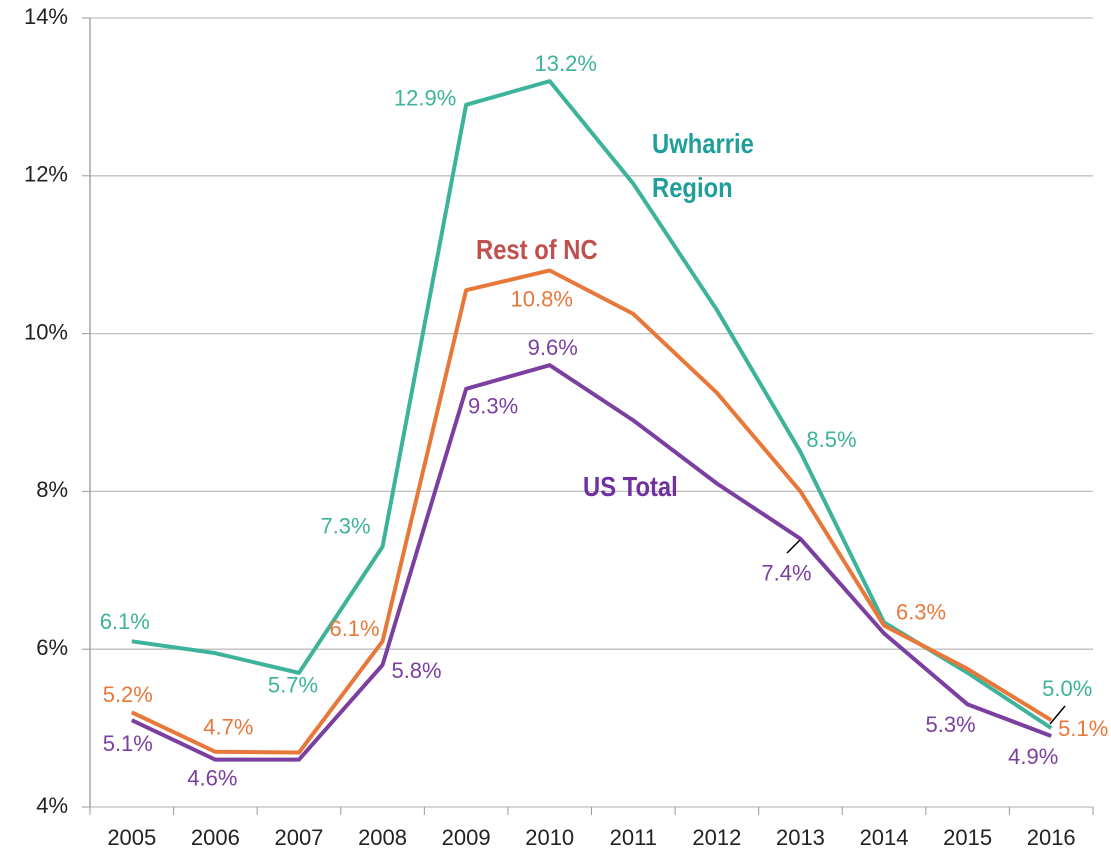 This screenshot has width=1111, height=855. What do you see at coordinates (46, 16) in the screenshot?
I see `y-tick-label: 14%` at bounding box center [46, 16].